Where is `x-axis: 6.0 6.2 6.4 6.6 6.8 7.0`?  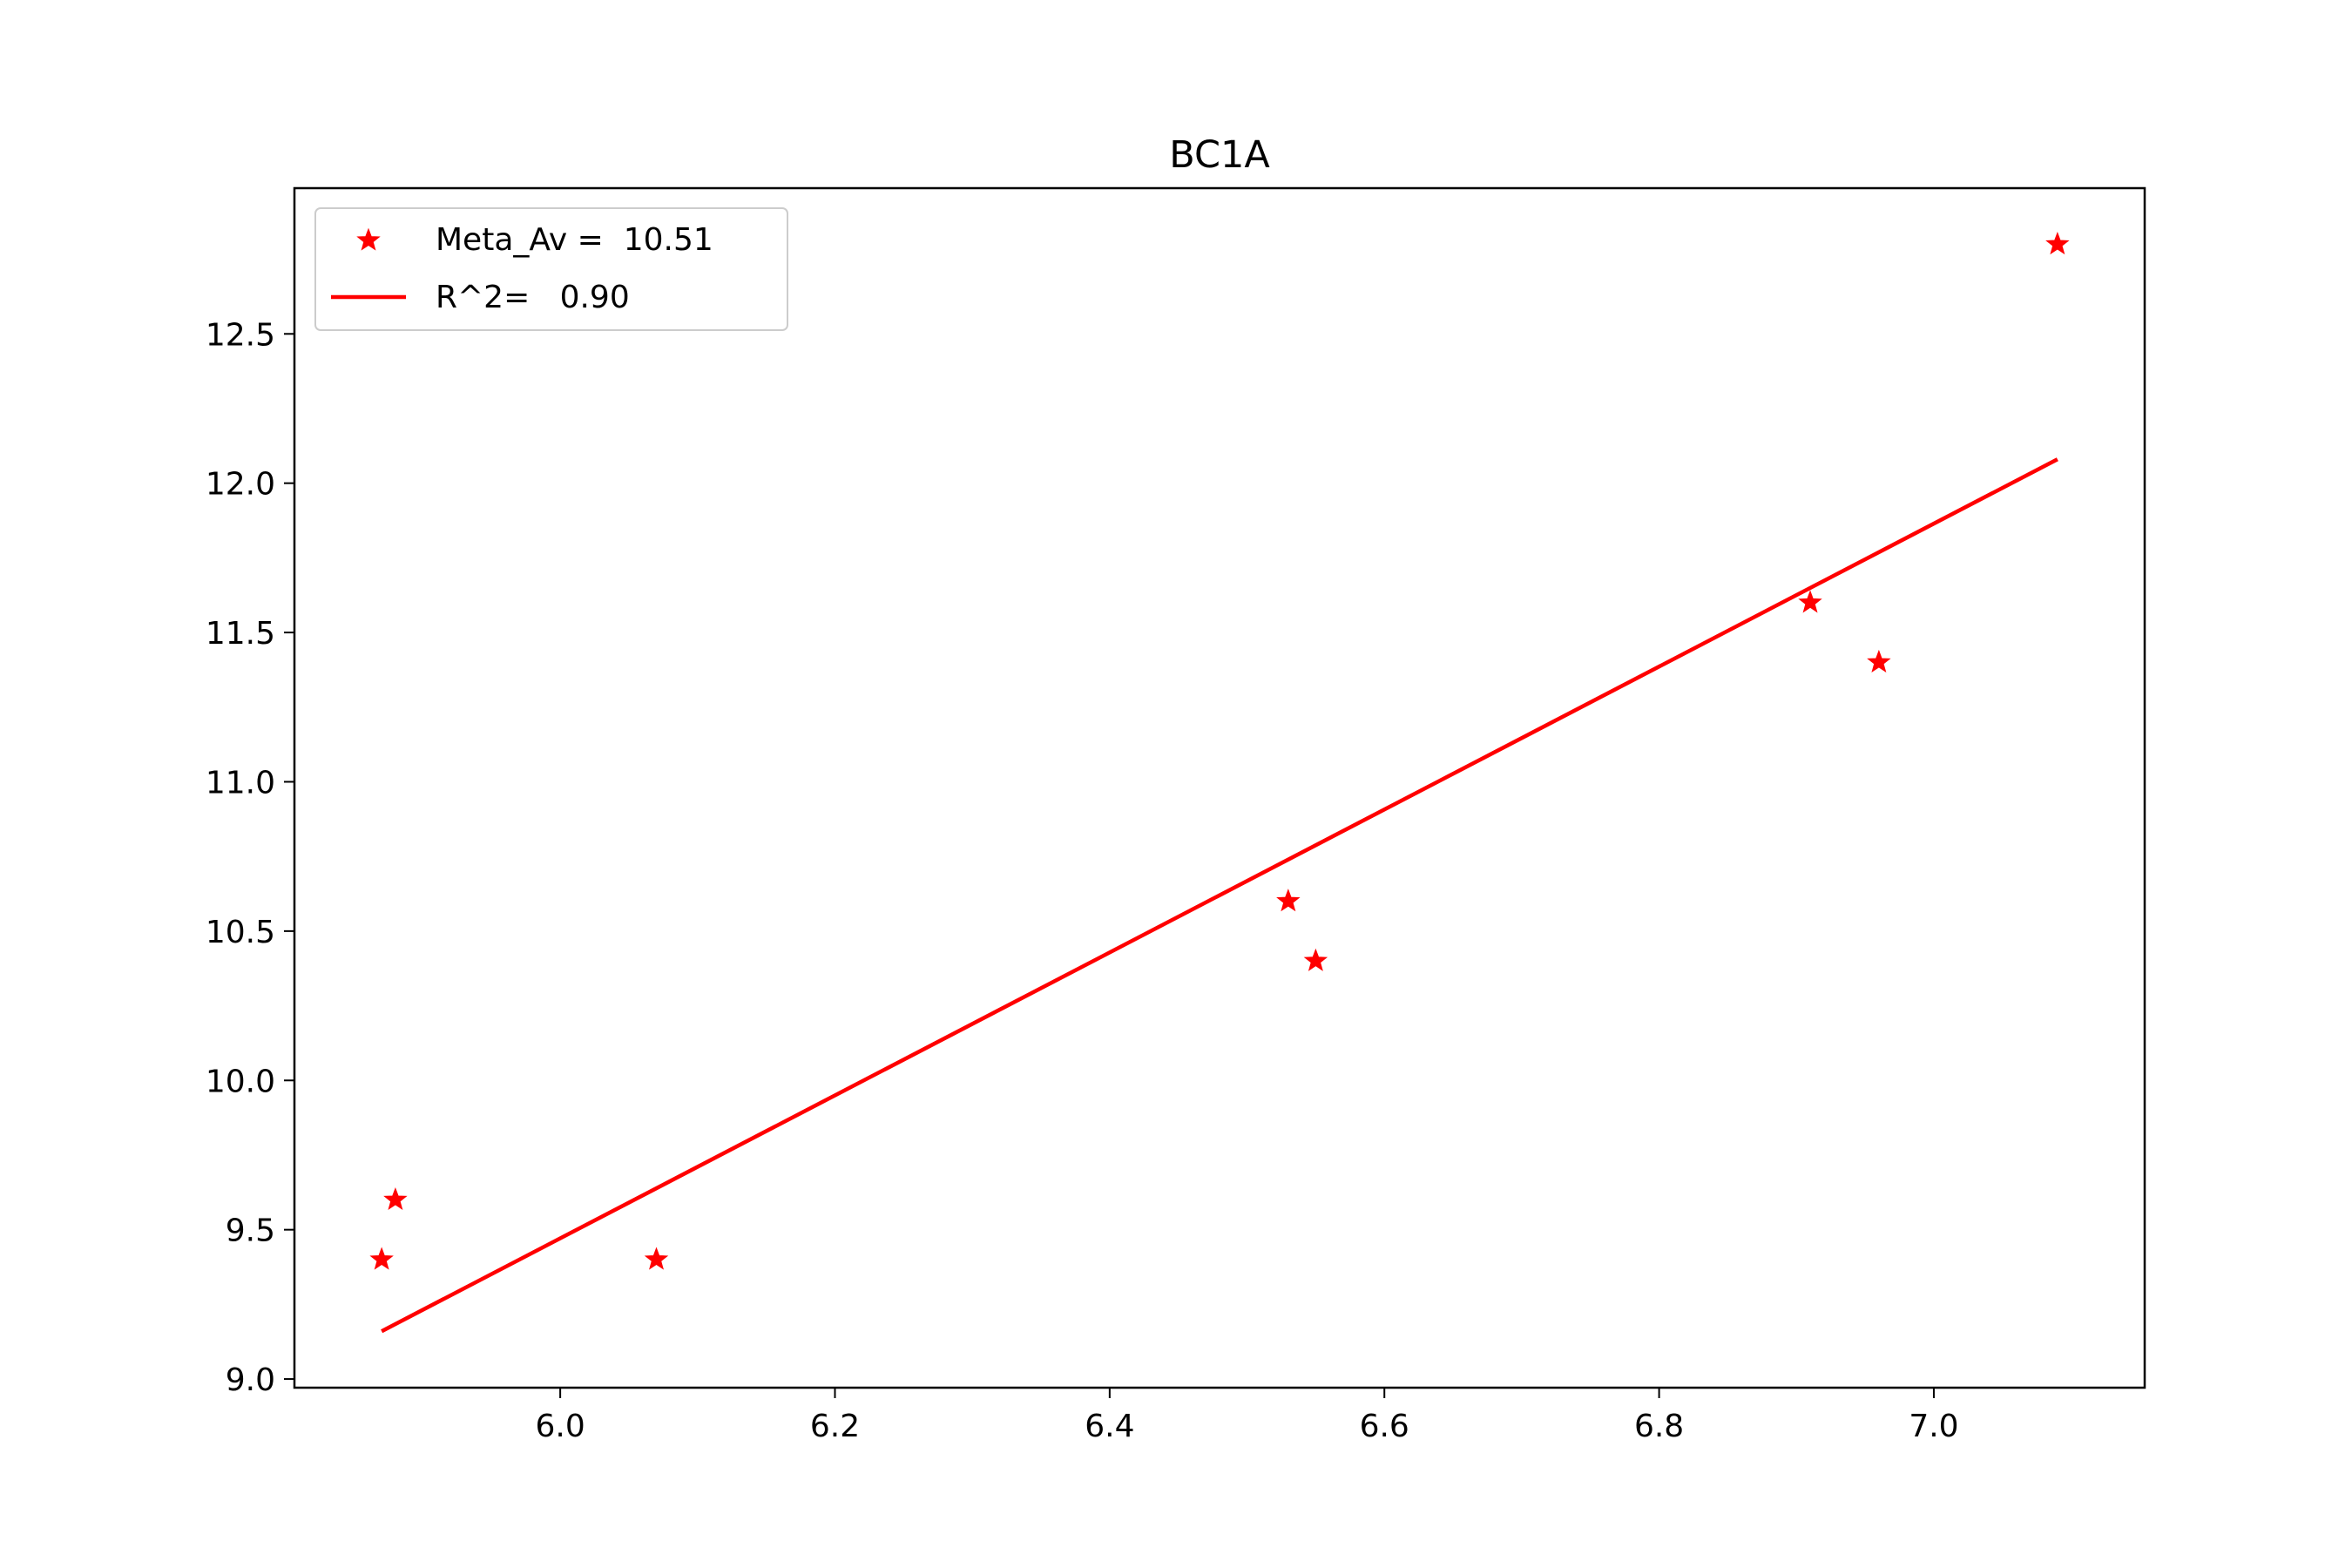 x-axis: 6.0 6.2 6.4 6.6 6.8 7.0 is located at coordinates (1247, 1416).